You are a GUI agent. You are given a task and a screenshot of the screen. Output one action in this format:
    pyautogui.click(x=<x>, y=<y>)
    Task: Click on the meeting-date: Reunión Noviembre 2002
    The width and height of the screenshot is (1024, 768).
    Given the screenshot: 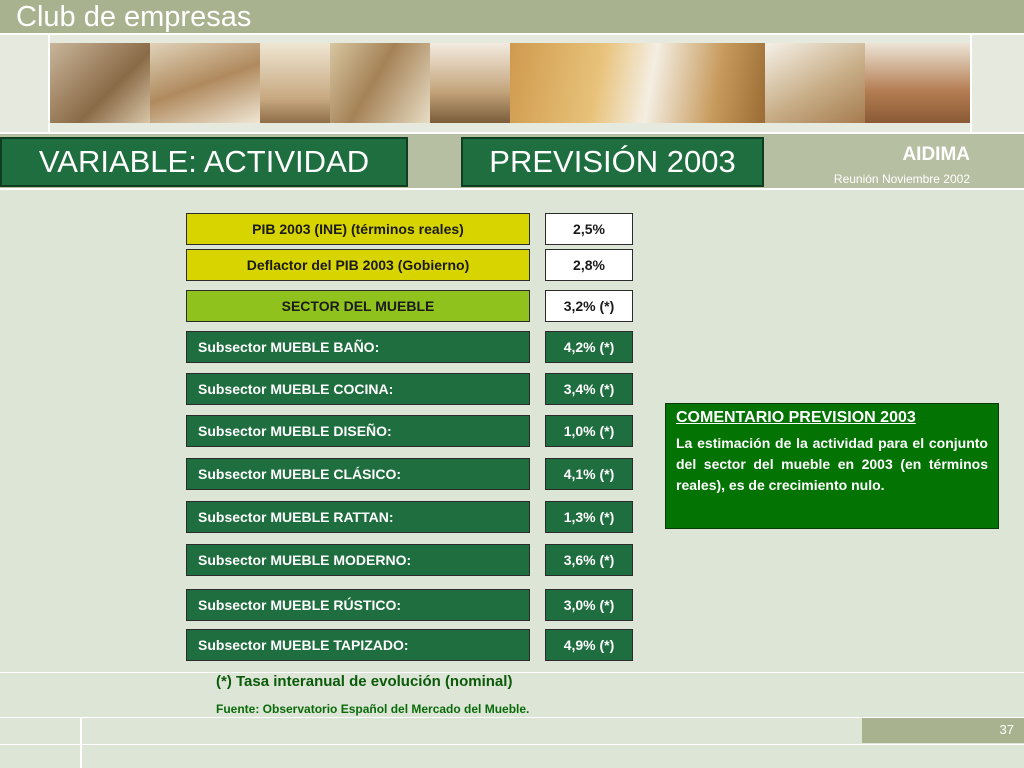 What is the action you would take?
    pyautogui.click(x=901, y=179)
    